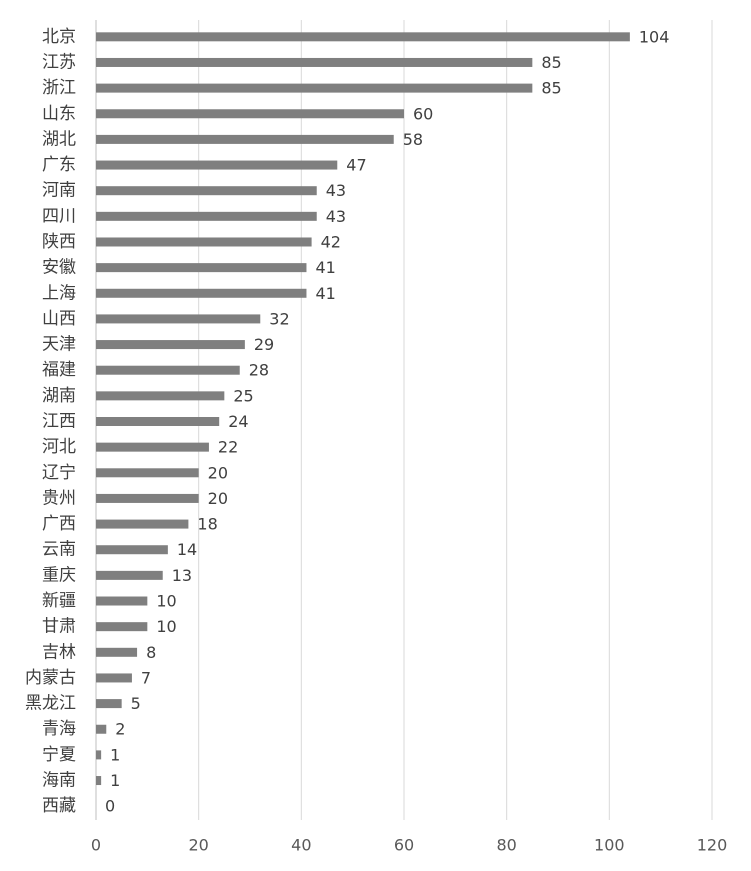 The height and width of the screenshot is (871, 751). Describe the element at coordinates (228, 447) in the screenshot. I see `data-label: 22` at that location.